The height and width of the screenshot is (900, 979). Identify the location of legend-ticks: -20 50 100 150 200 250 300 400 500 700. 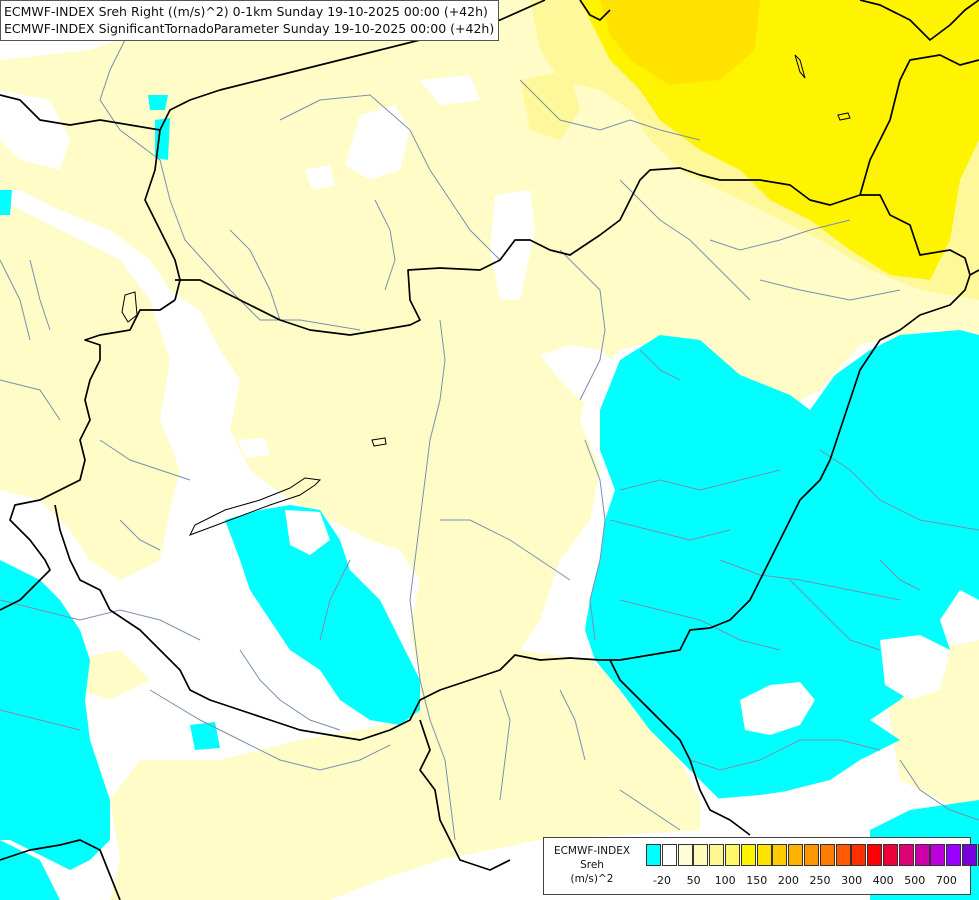
(807, 882).